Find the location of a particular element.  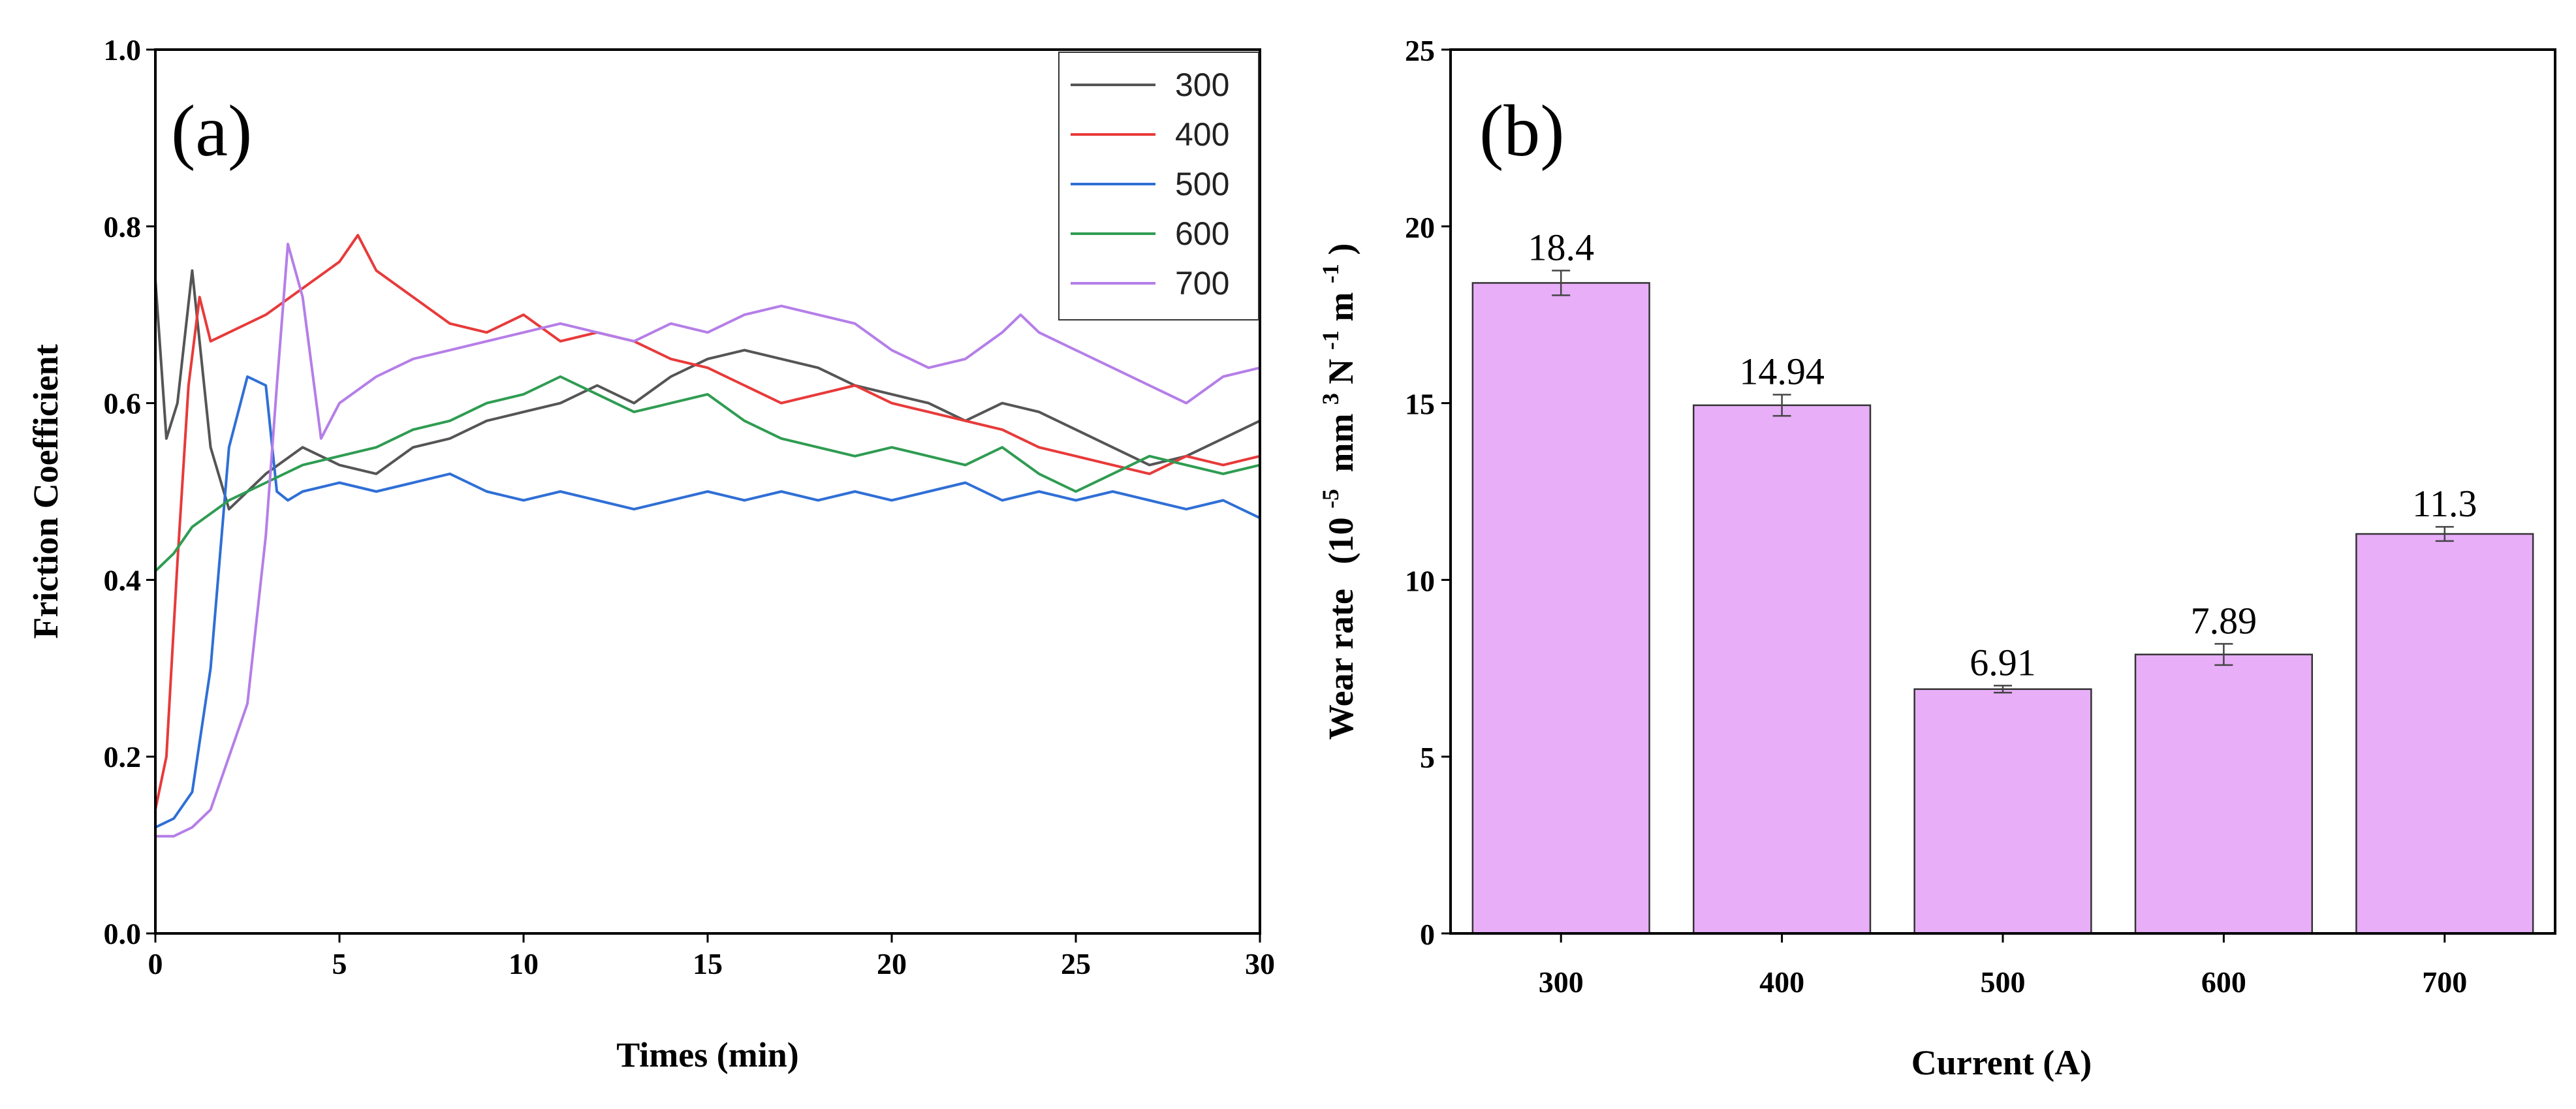

data-label-400: 14.94 is located at coordinates (1782, 372).